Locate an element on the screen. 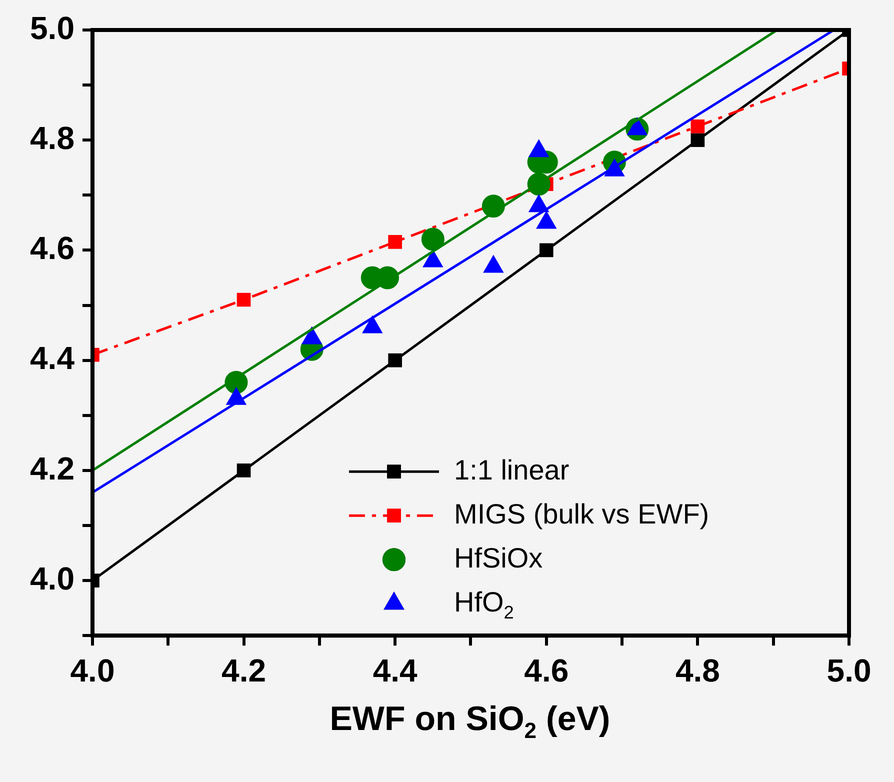 Image resolution: width=894 pixels, height=782 pixels. y-tick-label: 4.6 is located at coordinates (52, 248).